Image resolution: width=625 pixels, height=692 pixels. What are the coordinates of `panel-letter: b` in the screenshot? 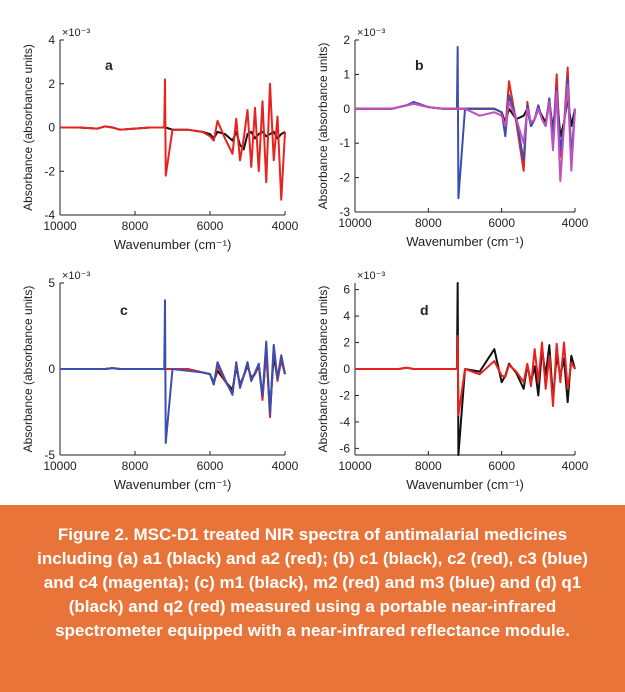 It's located at (419, 65).